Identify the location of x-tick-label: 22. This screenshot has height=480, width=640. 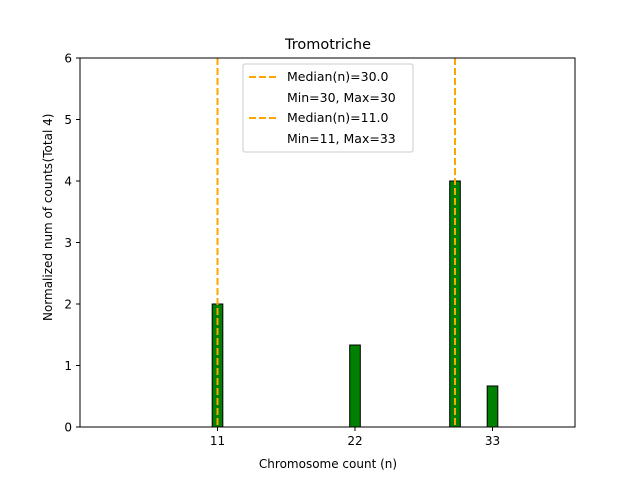
(354, 441).